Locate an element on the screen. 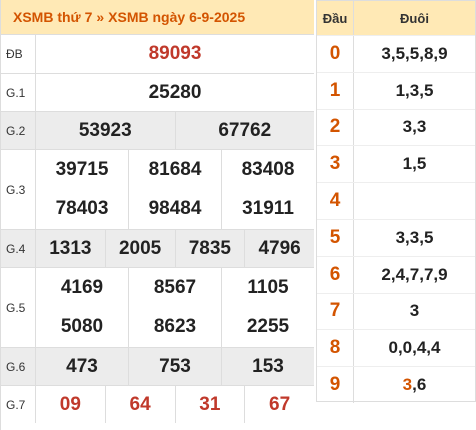 The width and height of the screenshot is (476, 430). loto-head-column-title: Đầu is located at coordinates (335, 18).